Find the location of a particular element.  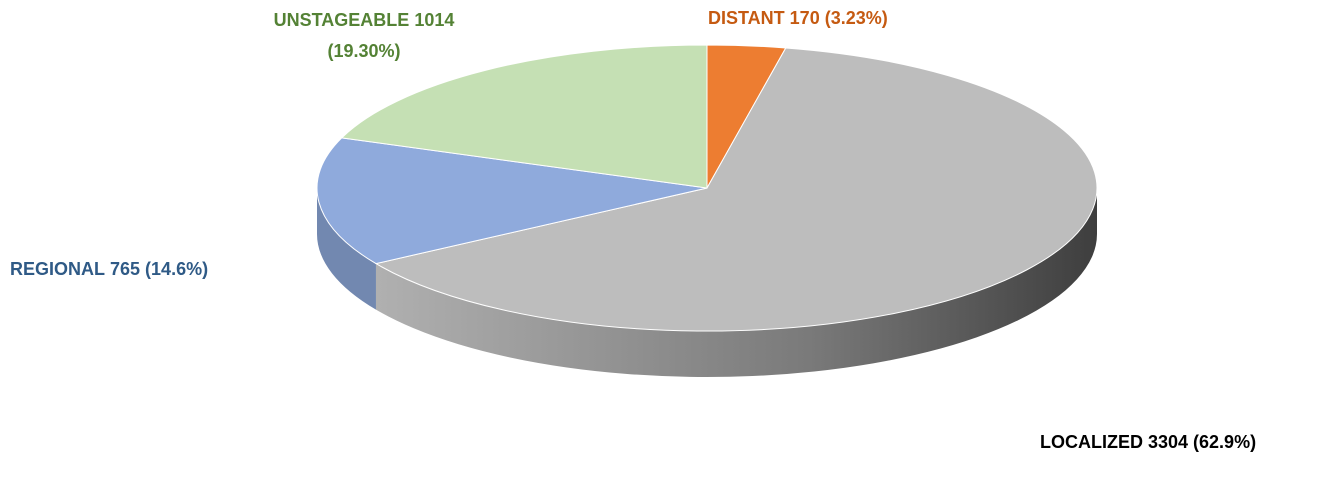

category-label: DISTANT is located at coordinates (746, 18).